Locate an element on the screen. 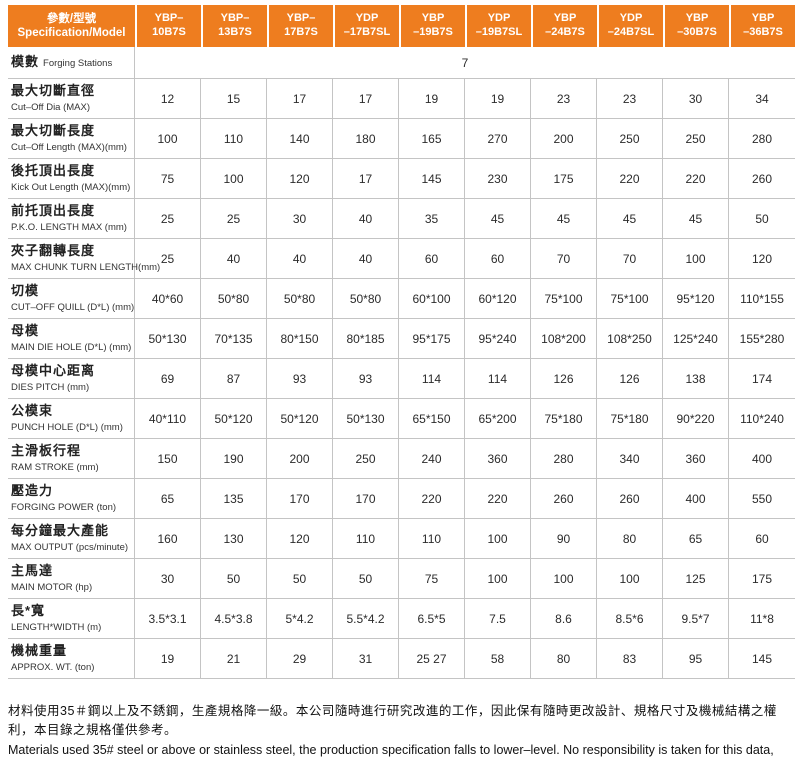  value-cell: 31 is located at coordinates (366, 659).